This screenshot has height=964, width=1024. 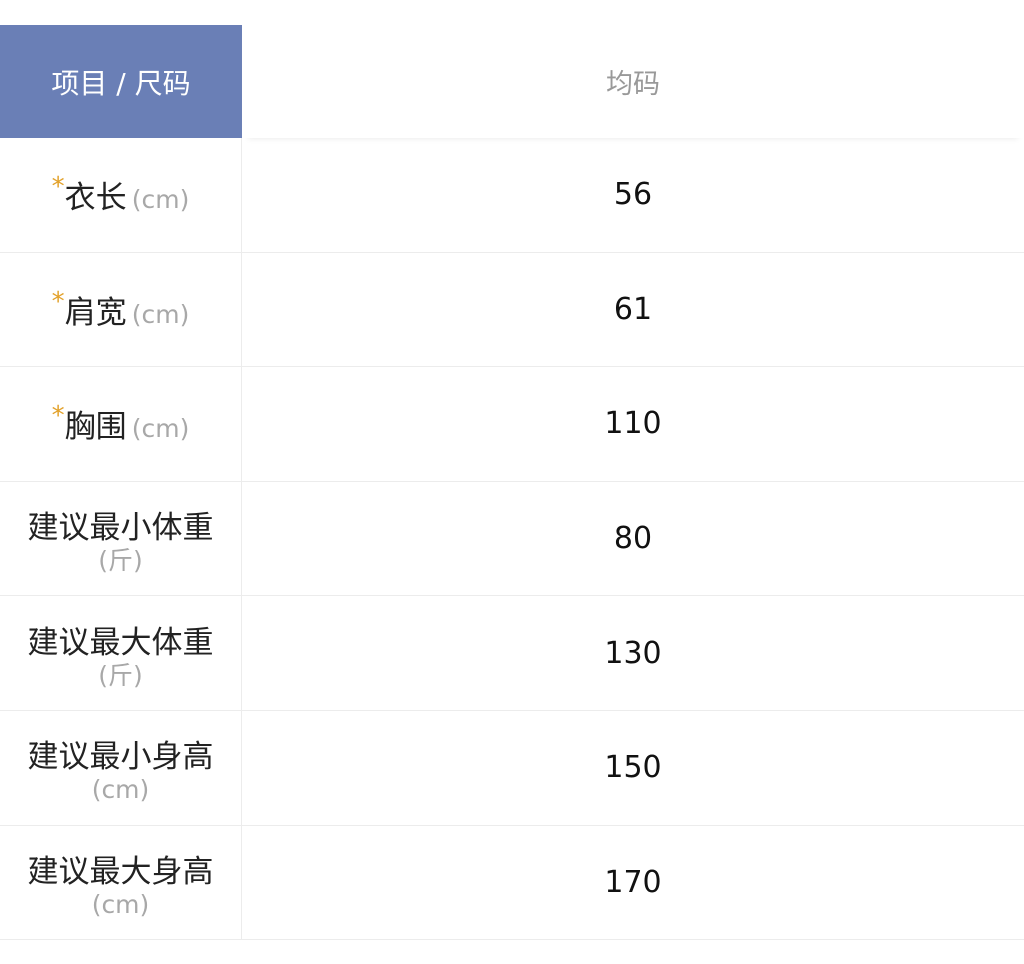 What do you see at coordinates (120, 642) in the screenshot?
I see `row-label: 建议最大体重` at bounding box center [120, 642].